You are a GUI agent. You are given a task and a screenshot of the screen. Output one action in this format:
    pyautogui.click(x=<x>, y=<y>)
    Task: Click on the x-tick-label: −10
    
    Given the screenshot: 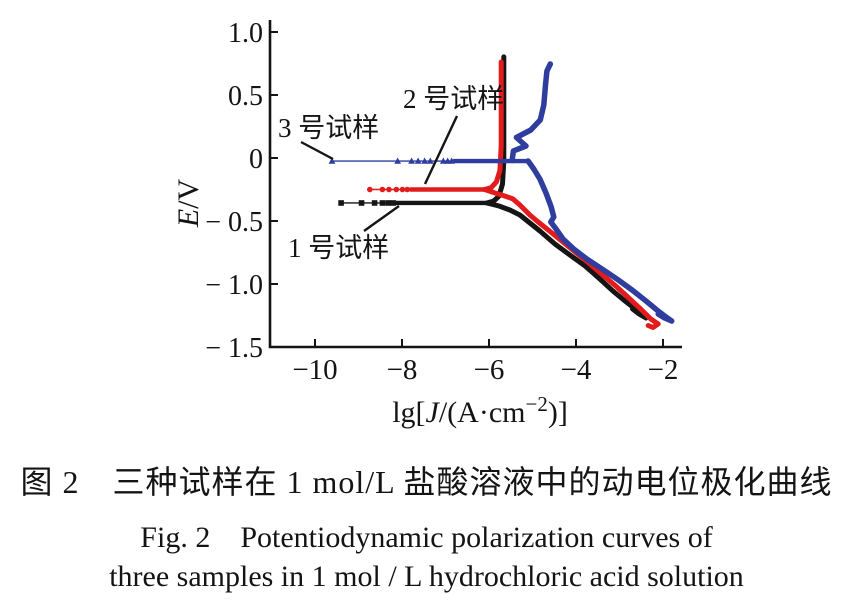 What is the action you would take?
    pyautogui.click(x=314, y=370)
    